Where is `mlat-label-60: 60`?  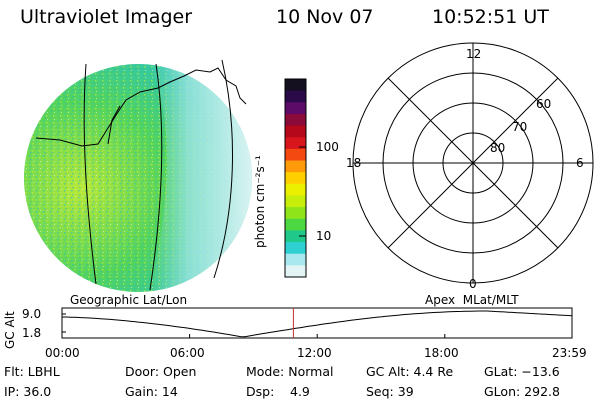
mlat-label-60: 60 is located at coordinates (544, 104).